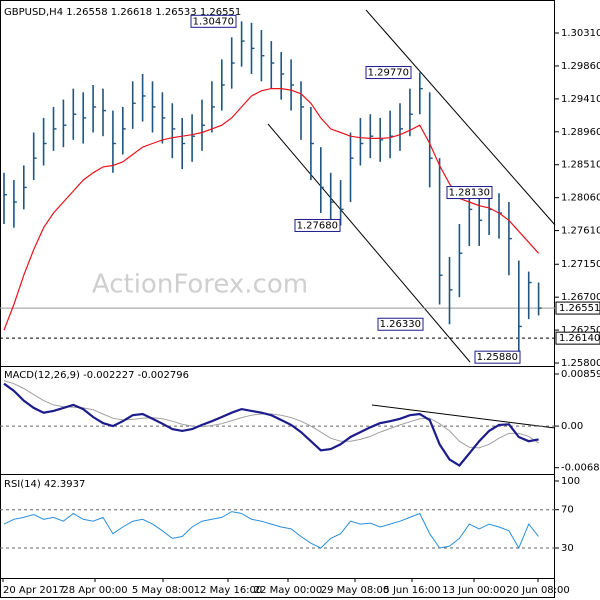 This screenshot has width=600, height=600. Describe the element at coordinates (580, 66) in the screenshot. I see `y-tick-label: 1.29860` at that location.